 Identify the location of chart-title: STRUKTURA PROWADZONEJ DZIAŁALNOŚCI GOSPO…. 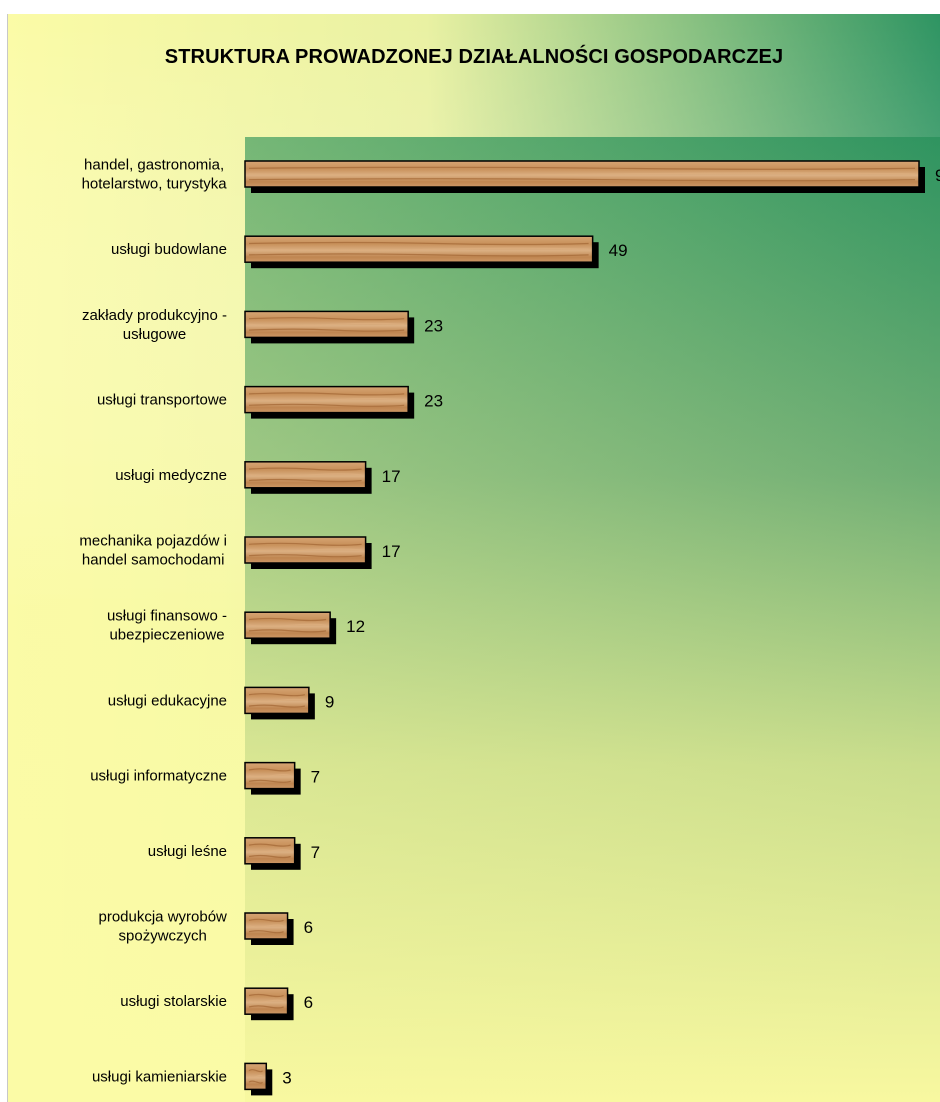
(474, 57).